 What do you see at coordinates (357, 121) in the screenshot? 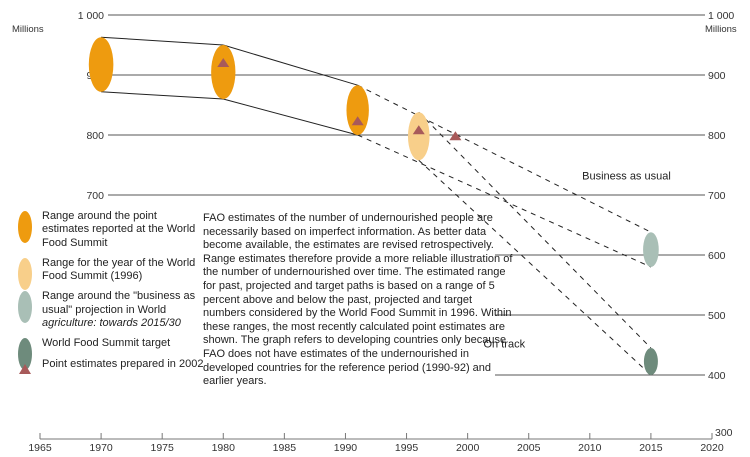
I see `point-estimate-triangle-1991` at bounding box center [357, 121].